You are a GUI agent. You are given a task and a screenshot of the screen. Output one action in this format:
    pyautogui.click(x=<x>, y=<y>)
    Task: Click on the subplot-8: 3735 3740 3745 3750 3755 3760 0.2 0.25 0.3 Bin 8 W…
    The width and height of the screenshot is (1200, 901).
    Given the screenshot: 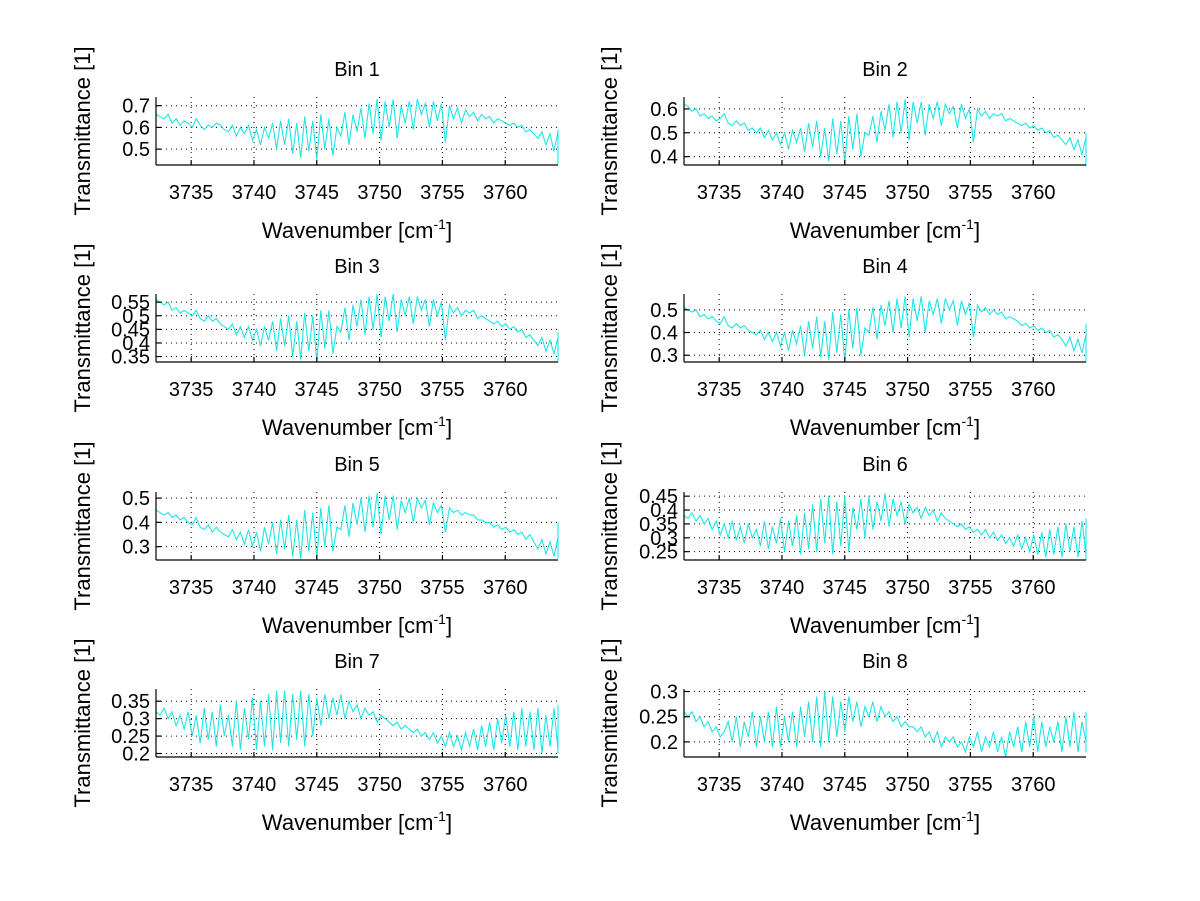 What is the action you would take?
    pyautogui.click(x=842, y=736)
    